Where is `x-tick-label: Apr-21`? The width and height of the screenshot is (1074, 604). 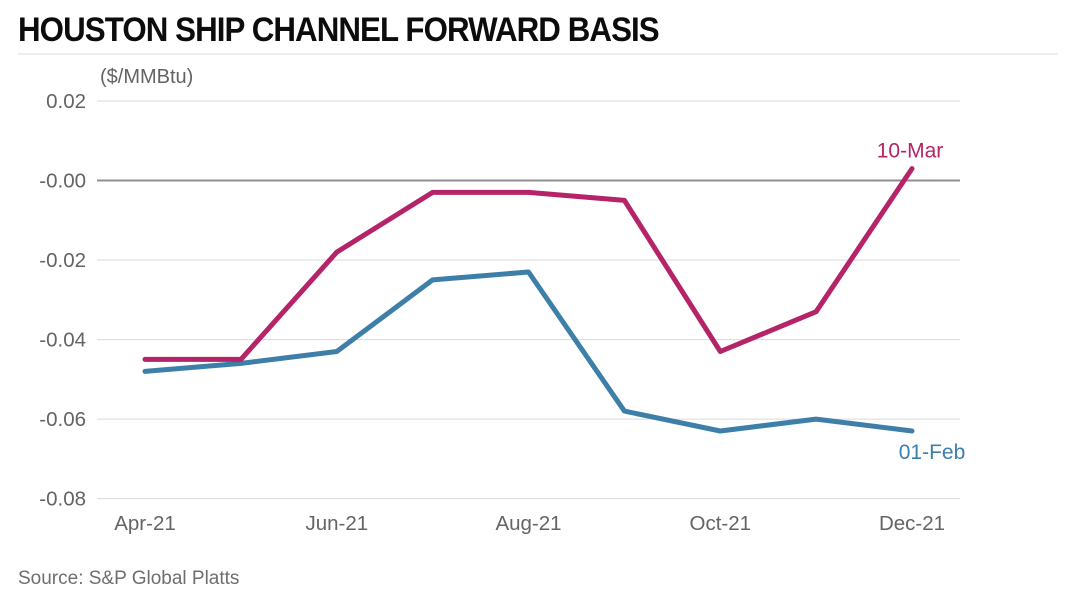
x-tick-label: Apr-21 is located at coordinates (145, 523).